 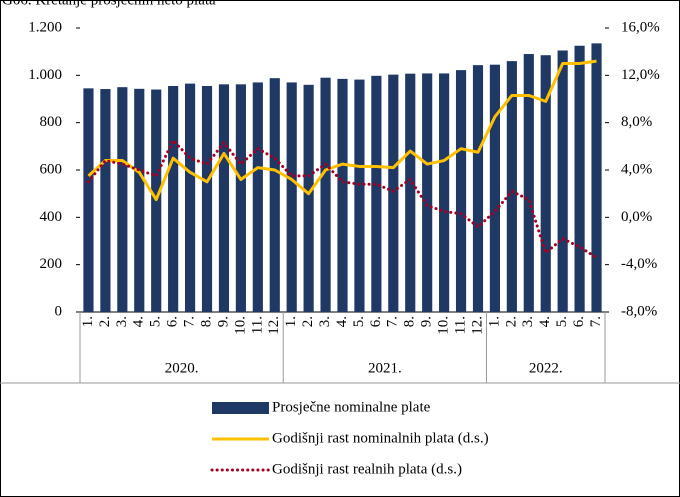 I want to click on year-label: 2022., so click(x=546, y=368).